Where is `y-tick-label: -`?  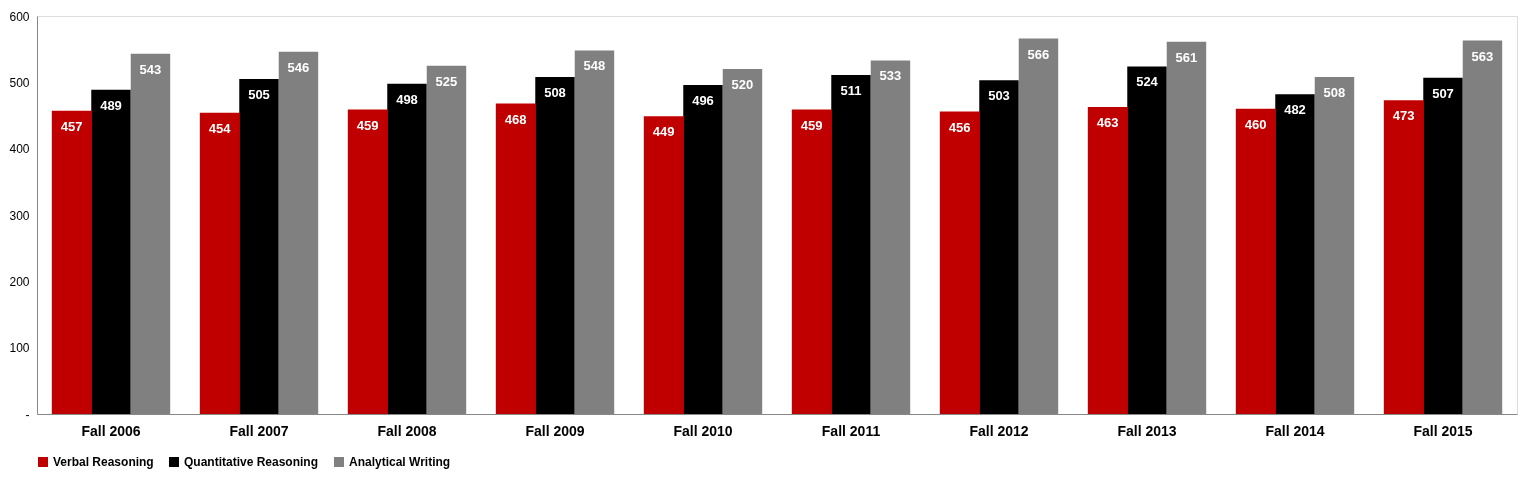 y-tick-label: - is located at coordinates (27, 414).